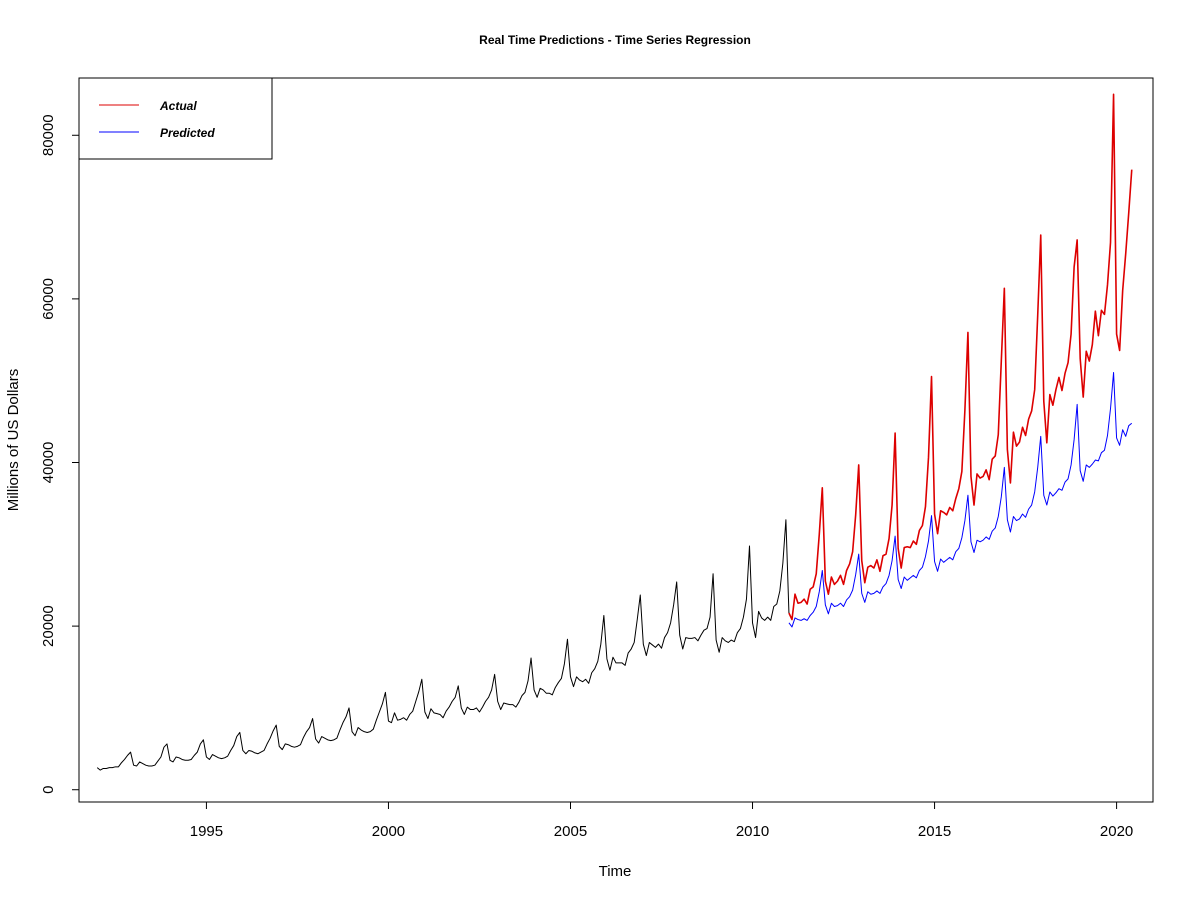 This screenshot has width=1193, height=900. What do you see at coordinates (48, 790) in the screenshot?
I see `y-tick-label-0: 0` at bounding box center [48, 790].